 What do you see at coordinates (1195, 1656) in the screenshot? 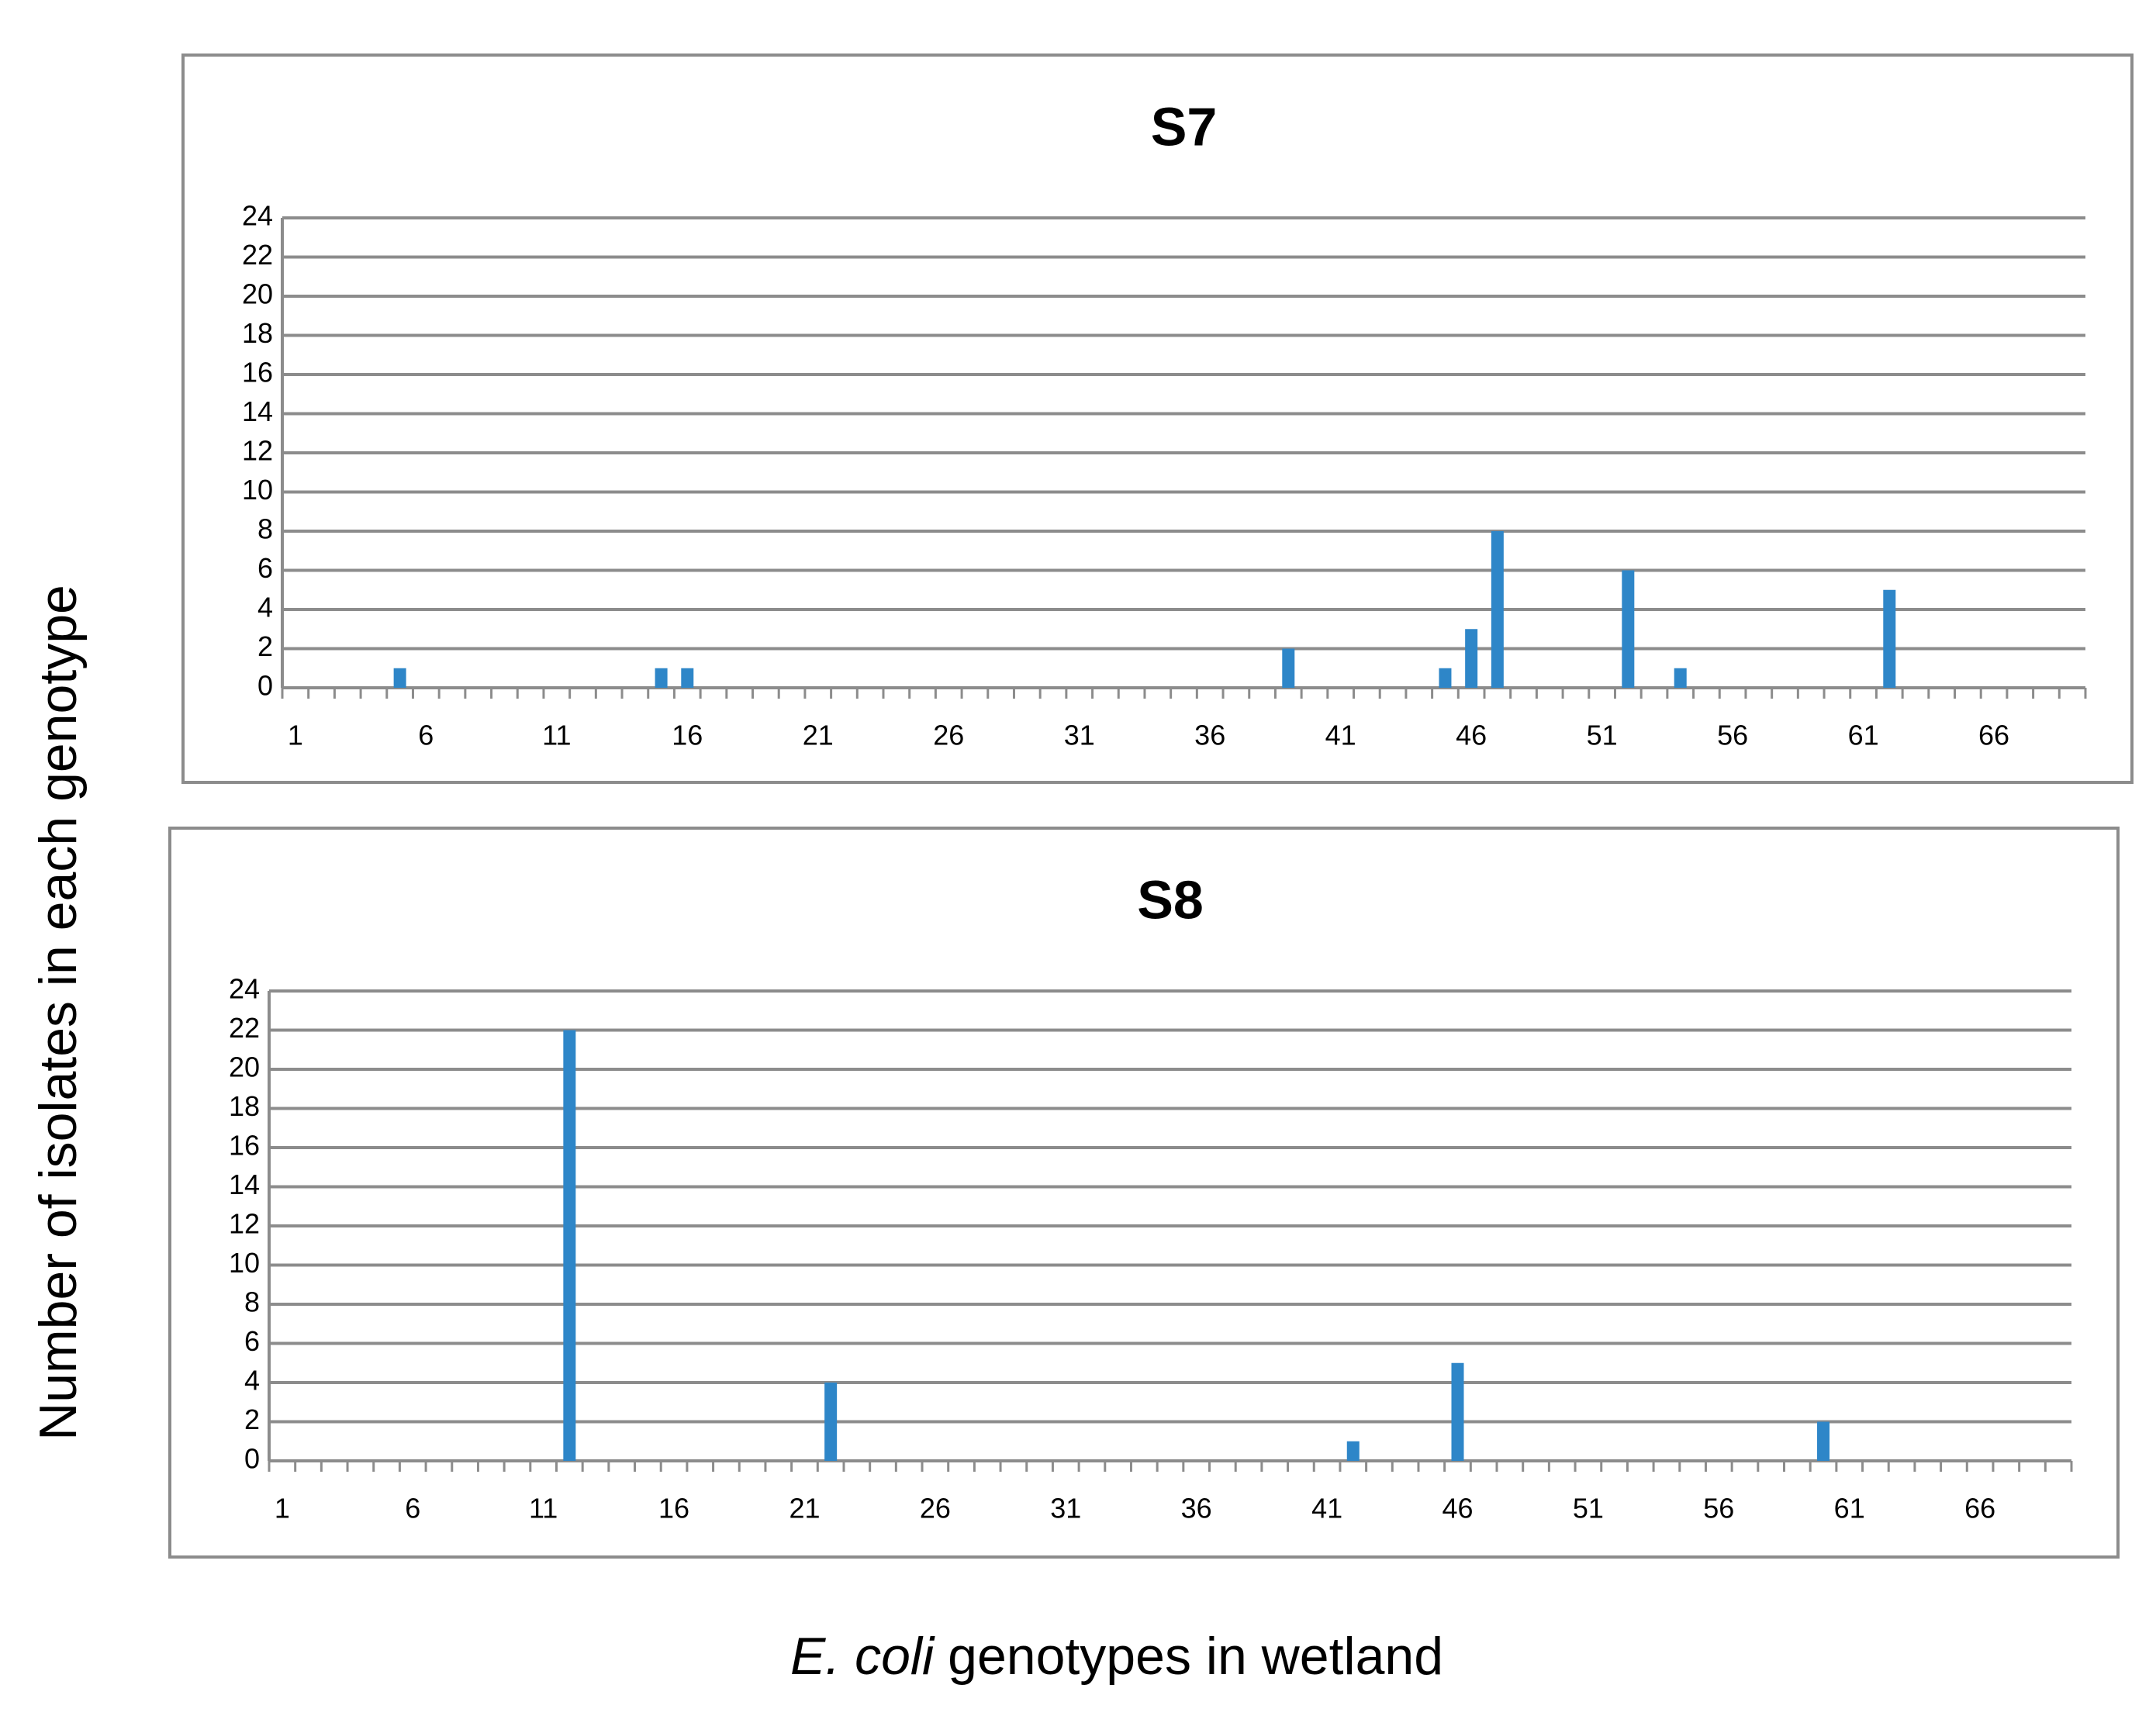
I see `x-axis-label-part: genotypes in wetland` at bounding box center [1195, 1656].